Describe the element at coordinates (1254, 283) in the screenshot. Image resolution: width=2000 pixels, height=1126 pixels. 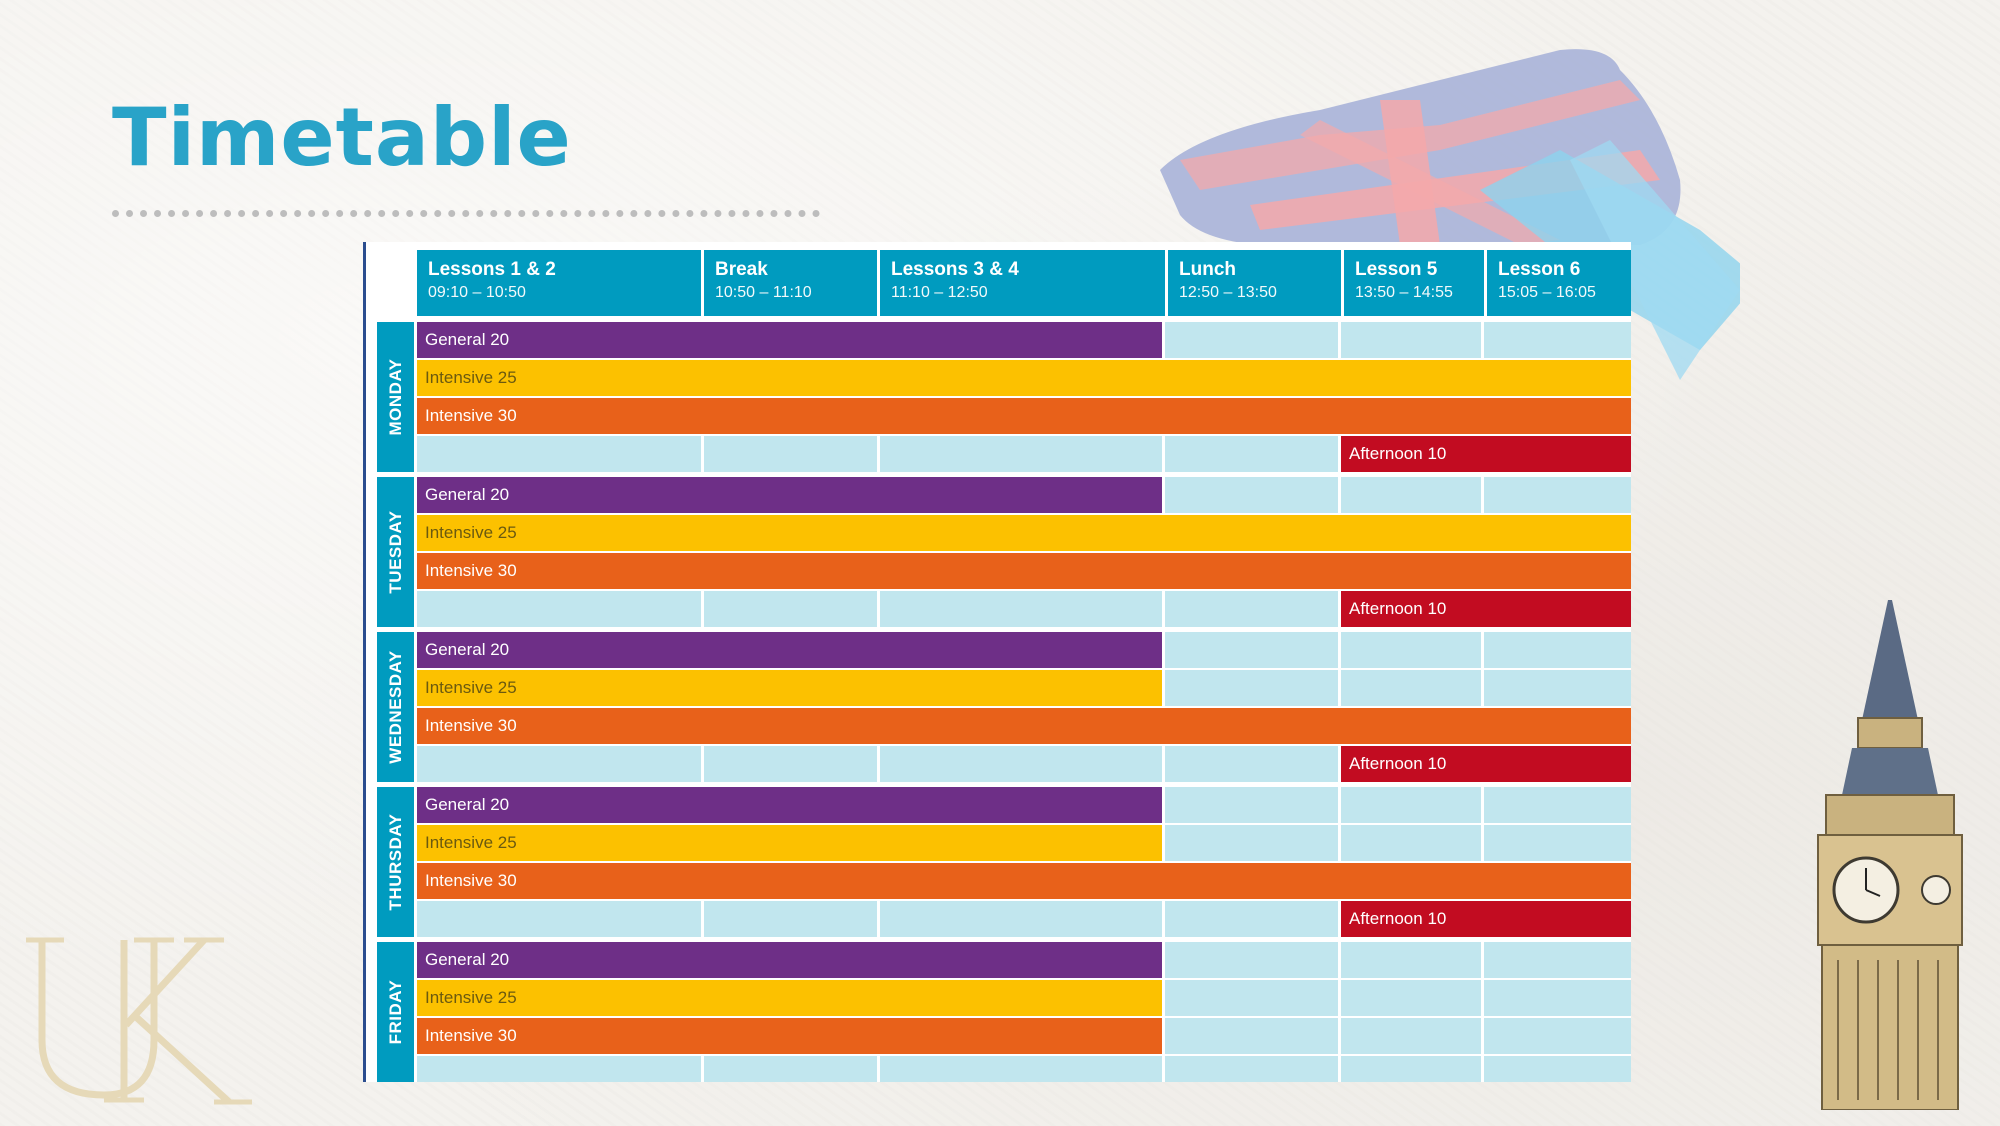
I see `header-lunch: Lunch 12:50 – 13:50` at that location.